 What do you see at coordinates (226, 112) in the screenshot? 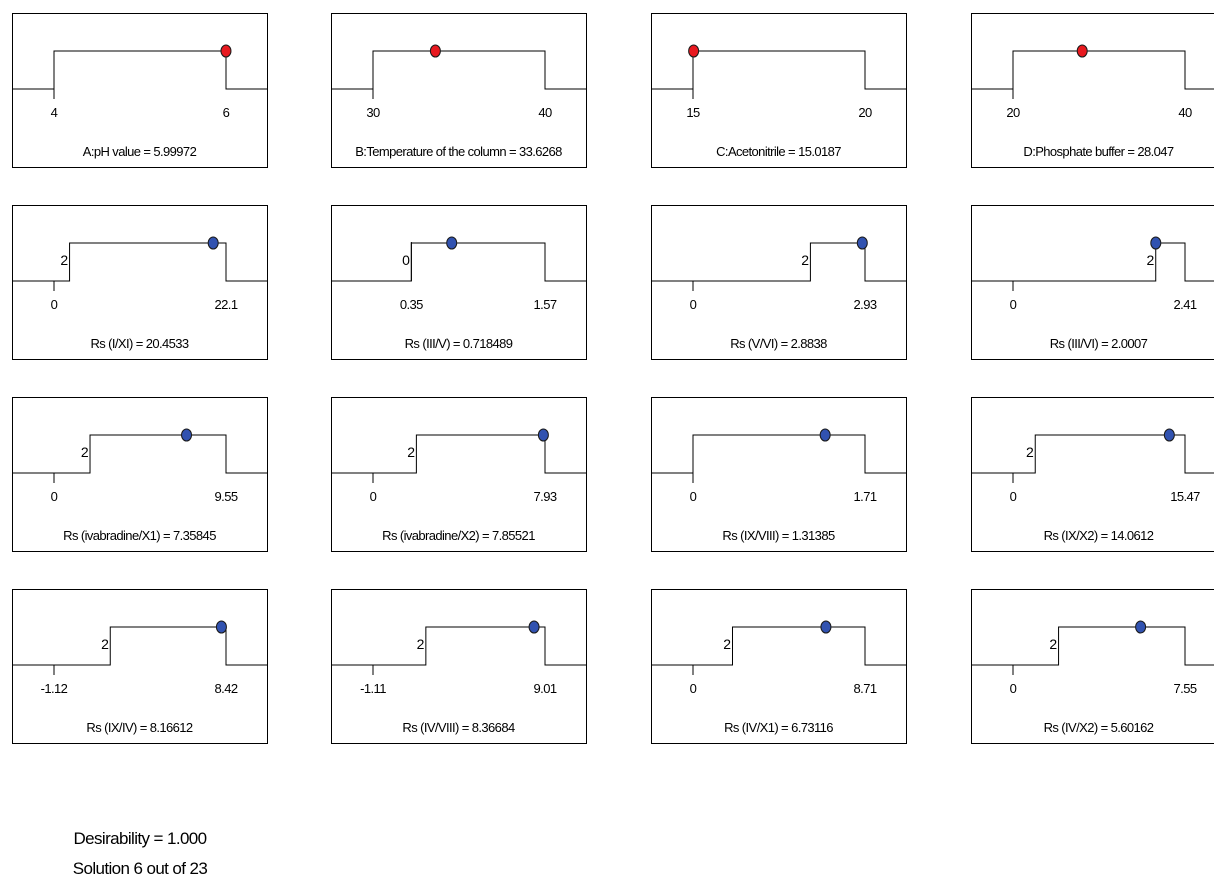
I see `upper-label: 6` at bounding box center [226, 112].